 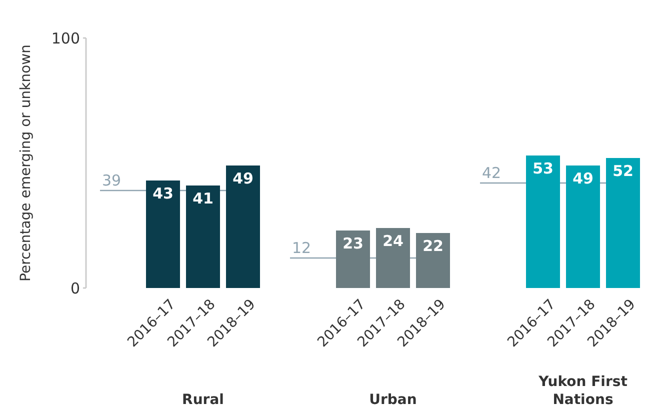 I want to click on ref-line-label: 39, so click(x=112, y=181).